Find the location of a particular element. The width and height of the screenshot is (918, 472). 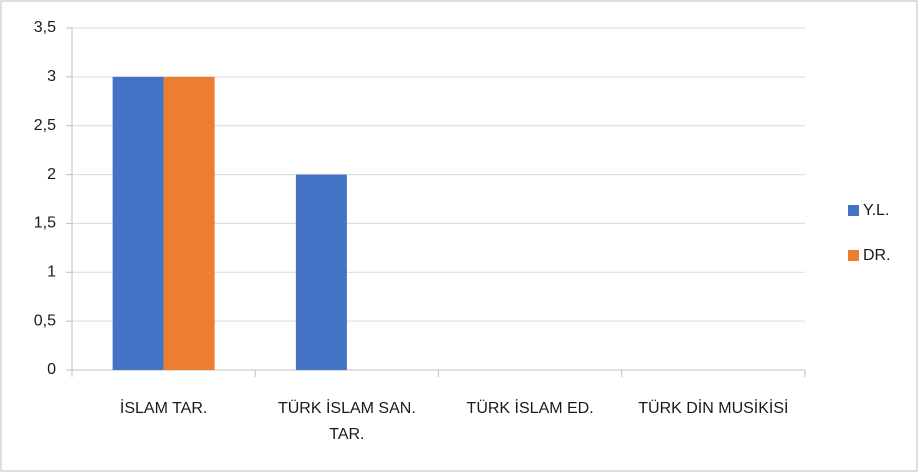

x-tick-label: TÜRK İSLAM ED. is located at coordinates (530, 408).